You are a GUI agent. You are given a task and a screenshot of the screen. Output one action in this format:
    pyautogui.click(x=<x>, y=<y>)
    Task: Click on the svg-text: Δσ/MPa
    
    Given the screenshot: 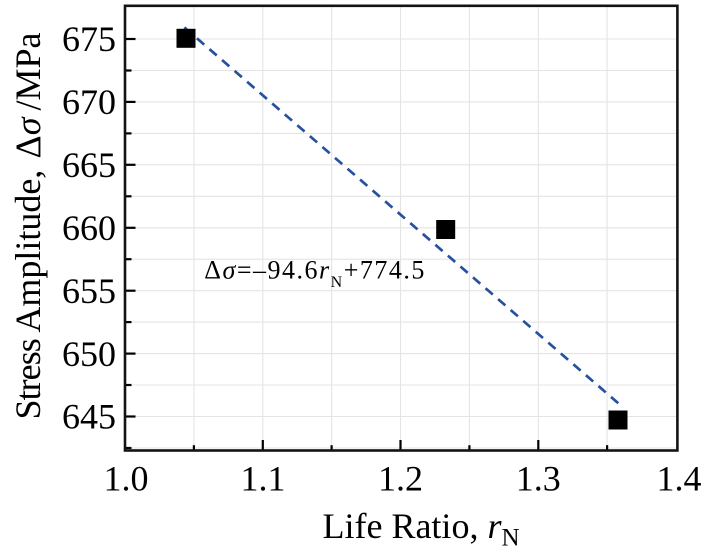 What is the action you would take?
    pyautogui.click(x=28, y=95)
    